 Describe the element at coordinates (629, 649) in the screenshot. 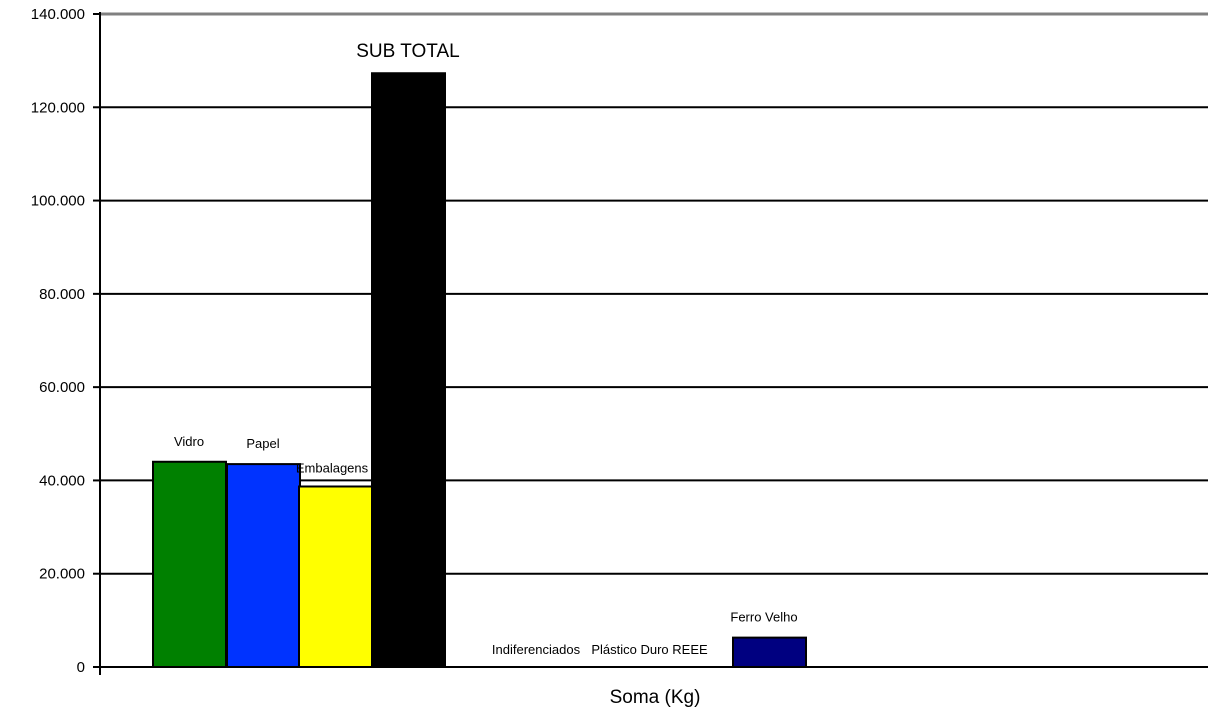

I see `bar-label: Plástico Duro` at that location.